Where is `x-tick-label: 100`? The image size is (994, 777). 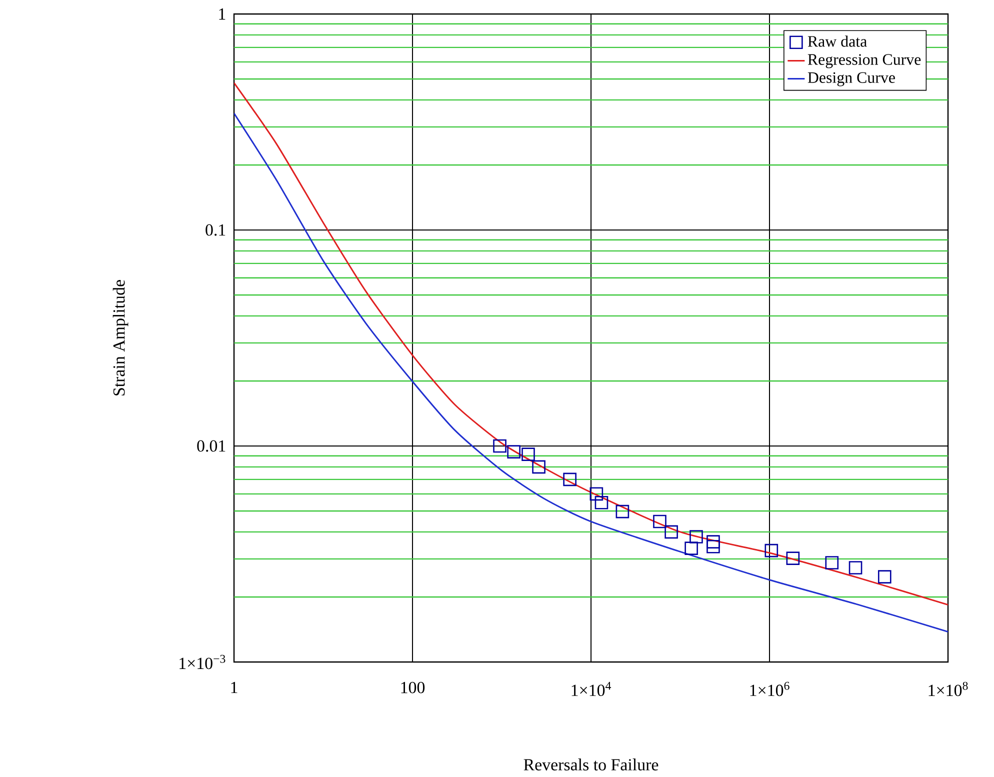 x-tick-label: 100 is located at coordinates (413, 688).